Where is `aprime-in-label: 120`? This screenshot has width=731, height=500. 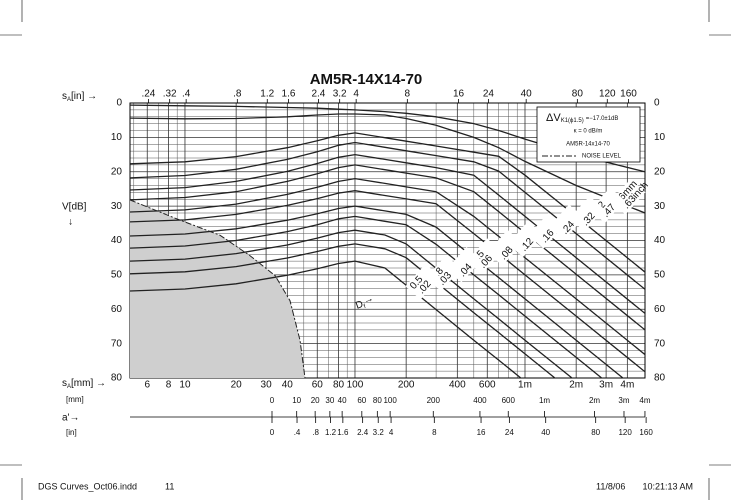 aprime-in-label: 120 is located at coordinates (625, 432).